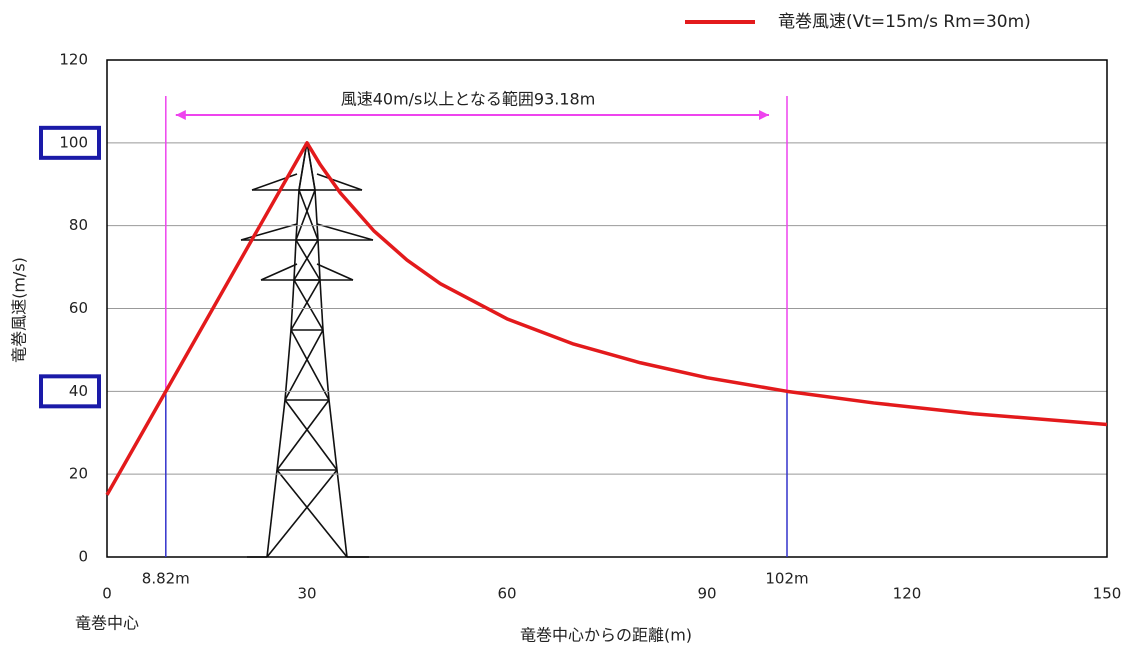 Image resolution: width=1124 pixels, height=650 pixels. I want to click on y-tick-label: 100, so click(73, 142).